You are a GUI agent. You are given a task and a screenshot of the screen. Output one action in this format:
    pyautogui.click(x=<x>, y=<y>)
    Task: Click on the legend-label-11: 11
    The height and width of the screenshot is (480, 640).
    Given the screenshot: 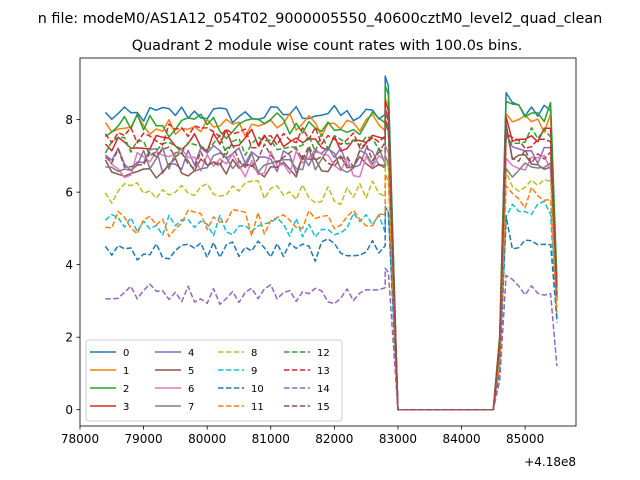 What is the action you would take?
    pyautogui.click(x=257, y=407)
    